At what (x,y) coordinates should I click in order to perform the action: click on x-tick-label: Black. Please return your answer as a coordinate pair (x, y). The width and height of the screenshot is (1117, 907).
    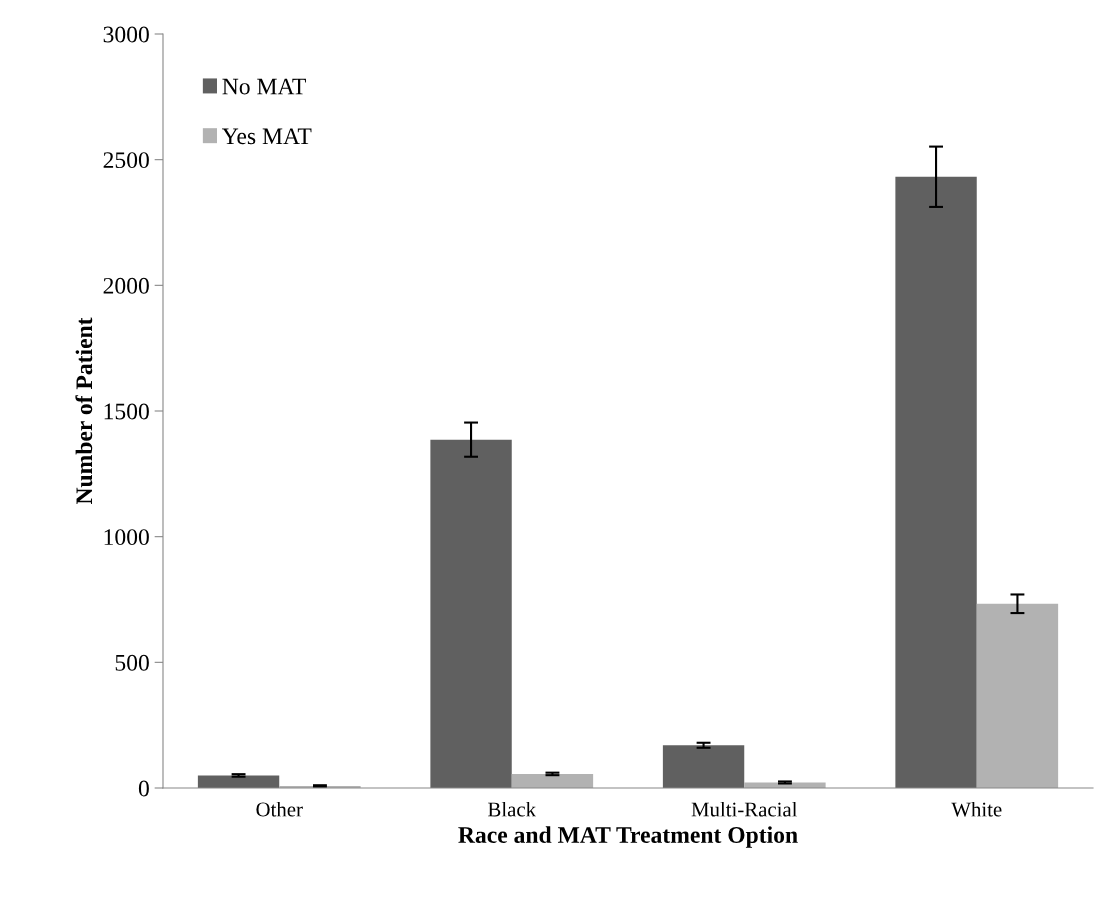
    Looking at the image, I should click on (512, 809).